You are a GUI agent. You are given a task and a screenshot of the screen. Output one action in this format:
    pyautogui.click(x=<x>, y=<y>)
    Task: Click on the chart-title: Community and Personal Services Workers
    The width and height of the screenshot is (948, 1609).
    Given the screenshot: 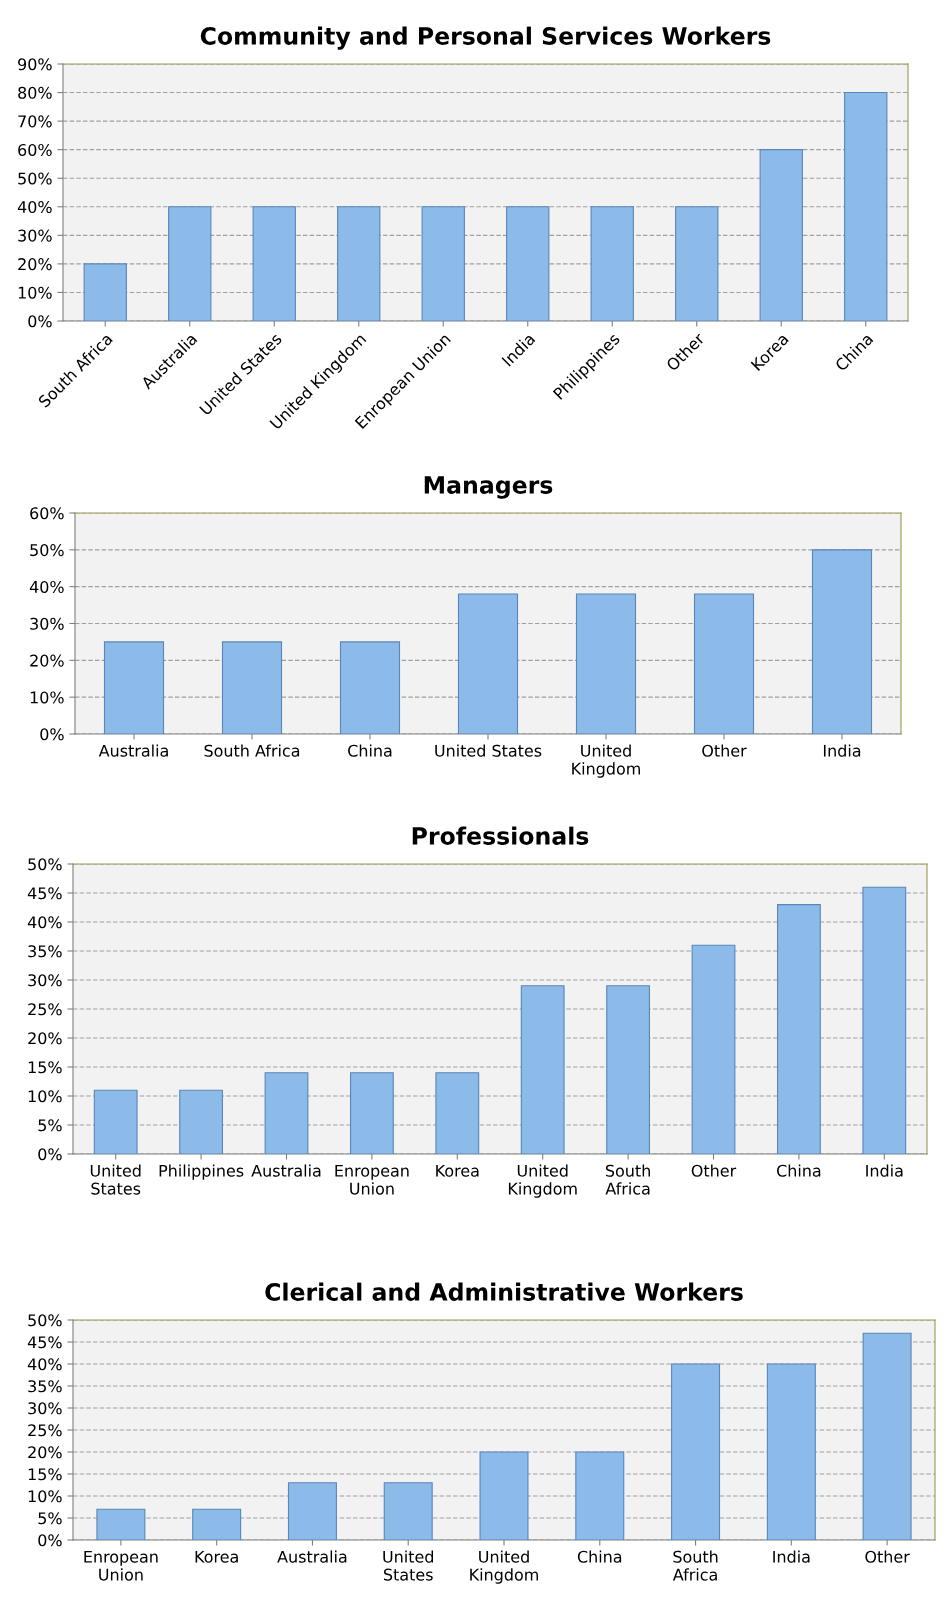 What is the action you would take?
    pyautogui.click(x=485, y=38)
    